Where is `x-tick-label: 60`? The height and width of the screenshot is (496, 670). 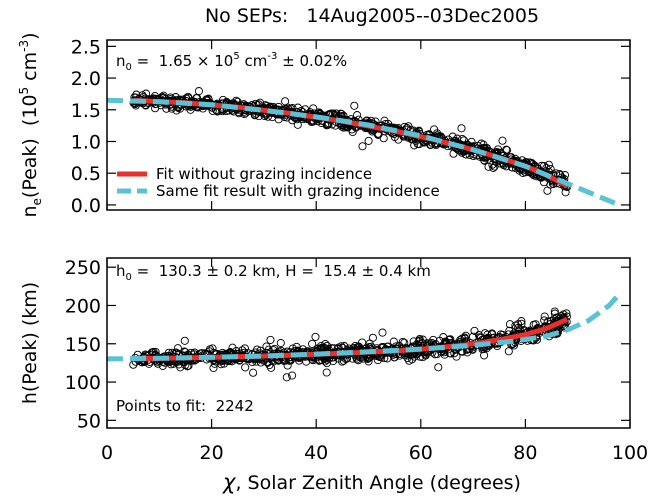
x-tick-label: 60 is located at coordinates (421, 453).